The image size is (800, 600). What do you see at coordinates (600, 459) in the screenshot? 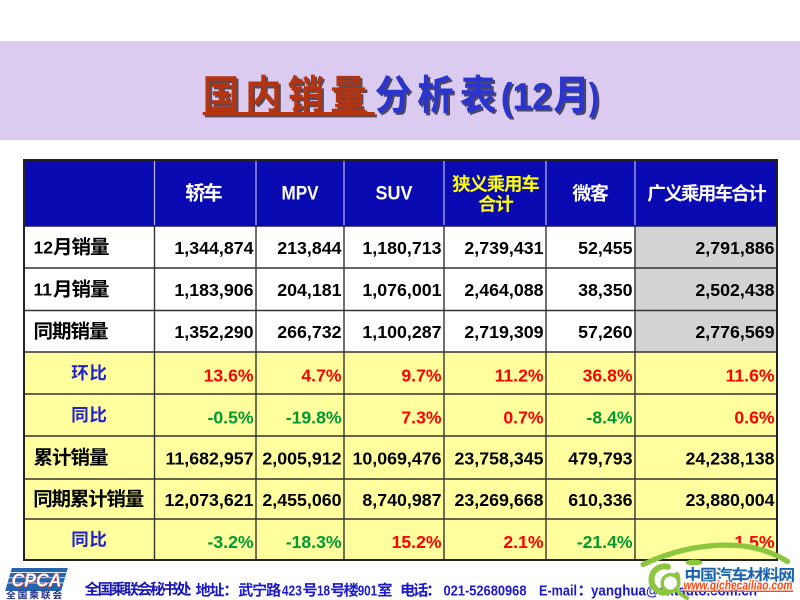
I see `svg-text: 479,793` at bounding box center [600, 459].